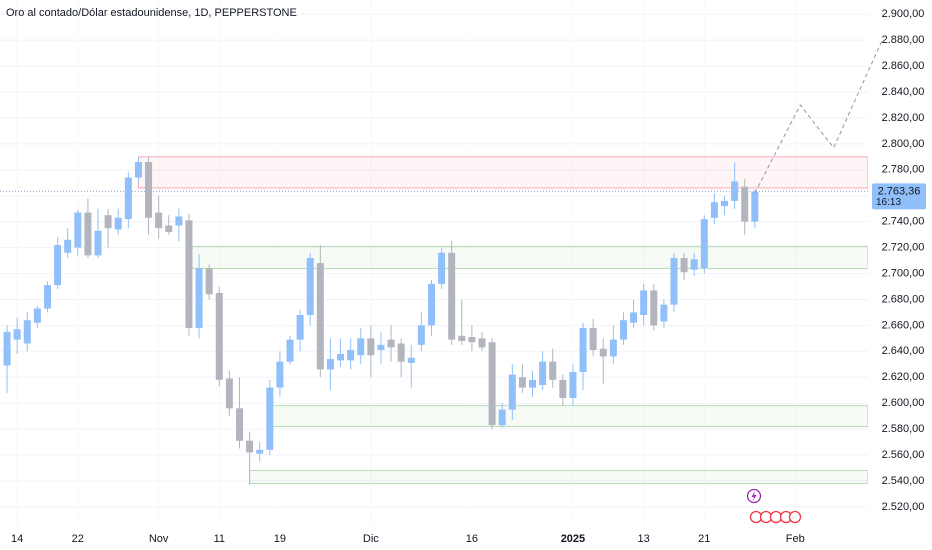 This screenshot has height=550, width=932. What do you see at coordinates (795, 539) in the screenshot?
I see `x-tick-label: Feb` at bounding box center [795, 539].